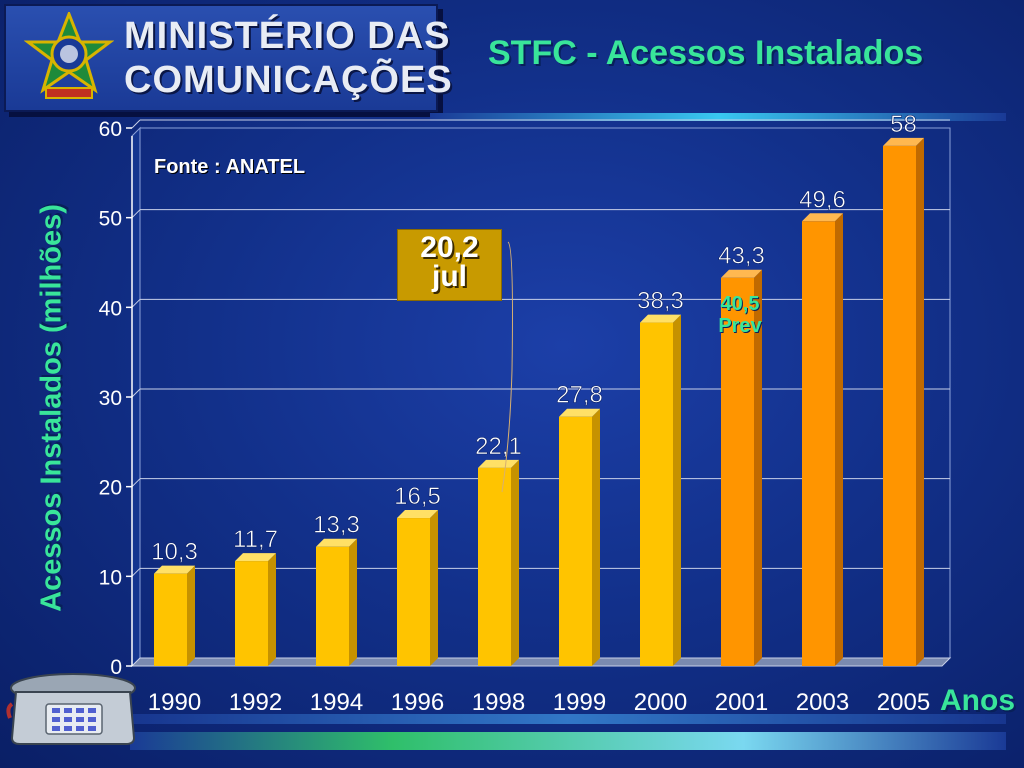 This screenshot has width=1024, height=768. Describe the element at coordinates (110, 308) in the screenshot. I see `y-tick-label: 40` at that location.